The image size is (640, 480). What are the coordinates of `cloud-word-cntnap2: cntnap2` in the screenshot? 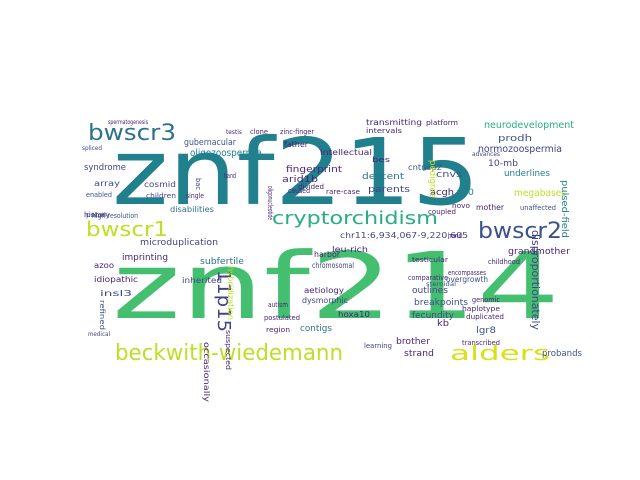 It's located at (425, 167).